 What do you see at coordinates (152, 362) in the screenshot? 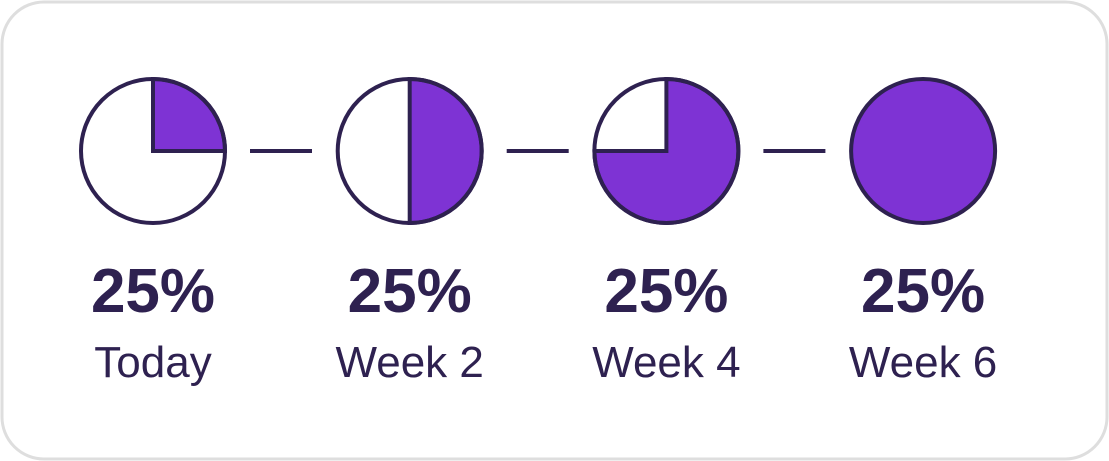
I see `step-label: Today` at bounding box center [152, 362].